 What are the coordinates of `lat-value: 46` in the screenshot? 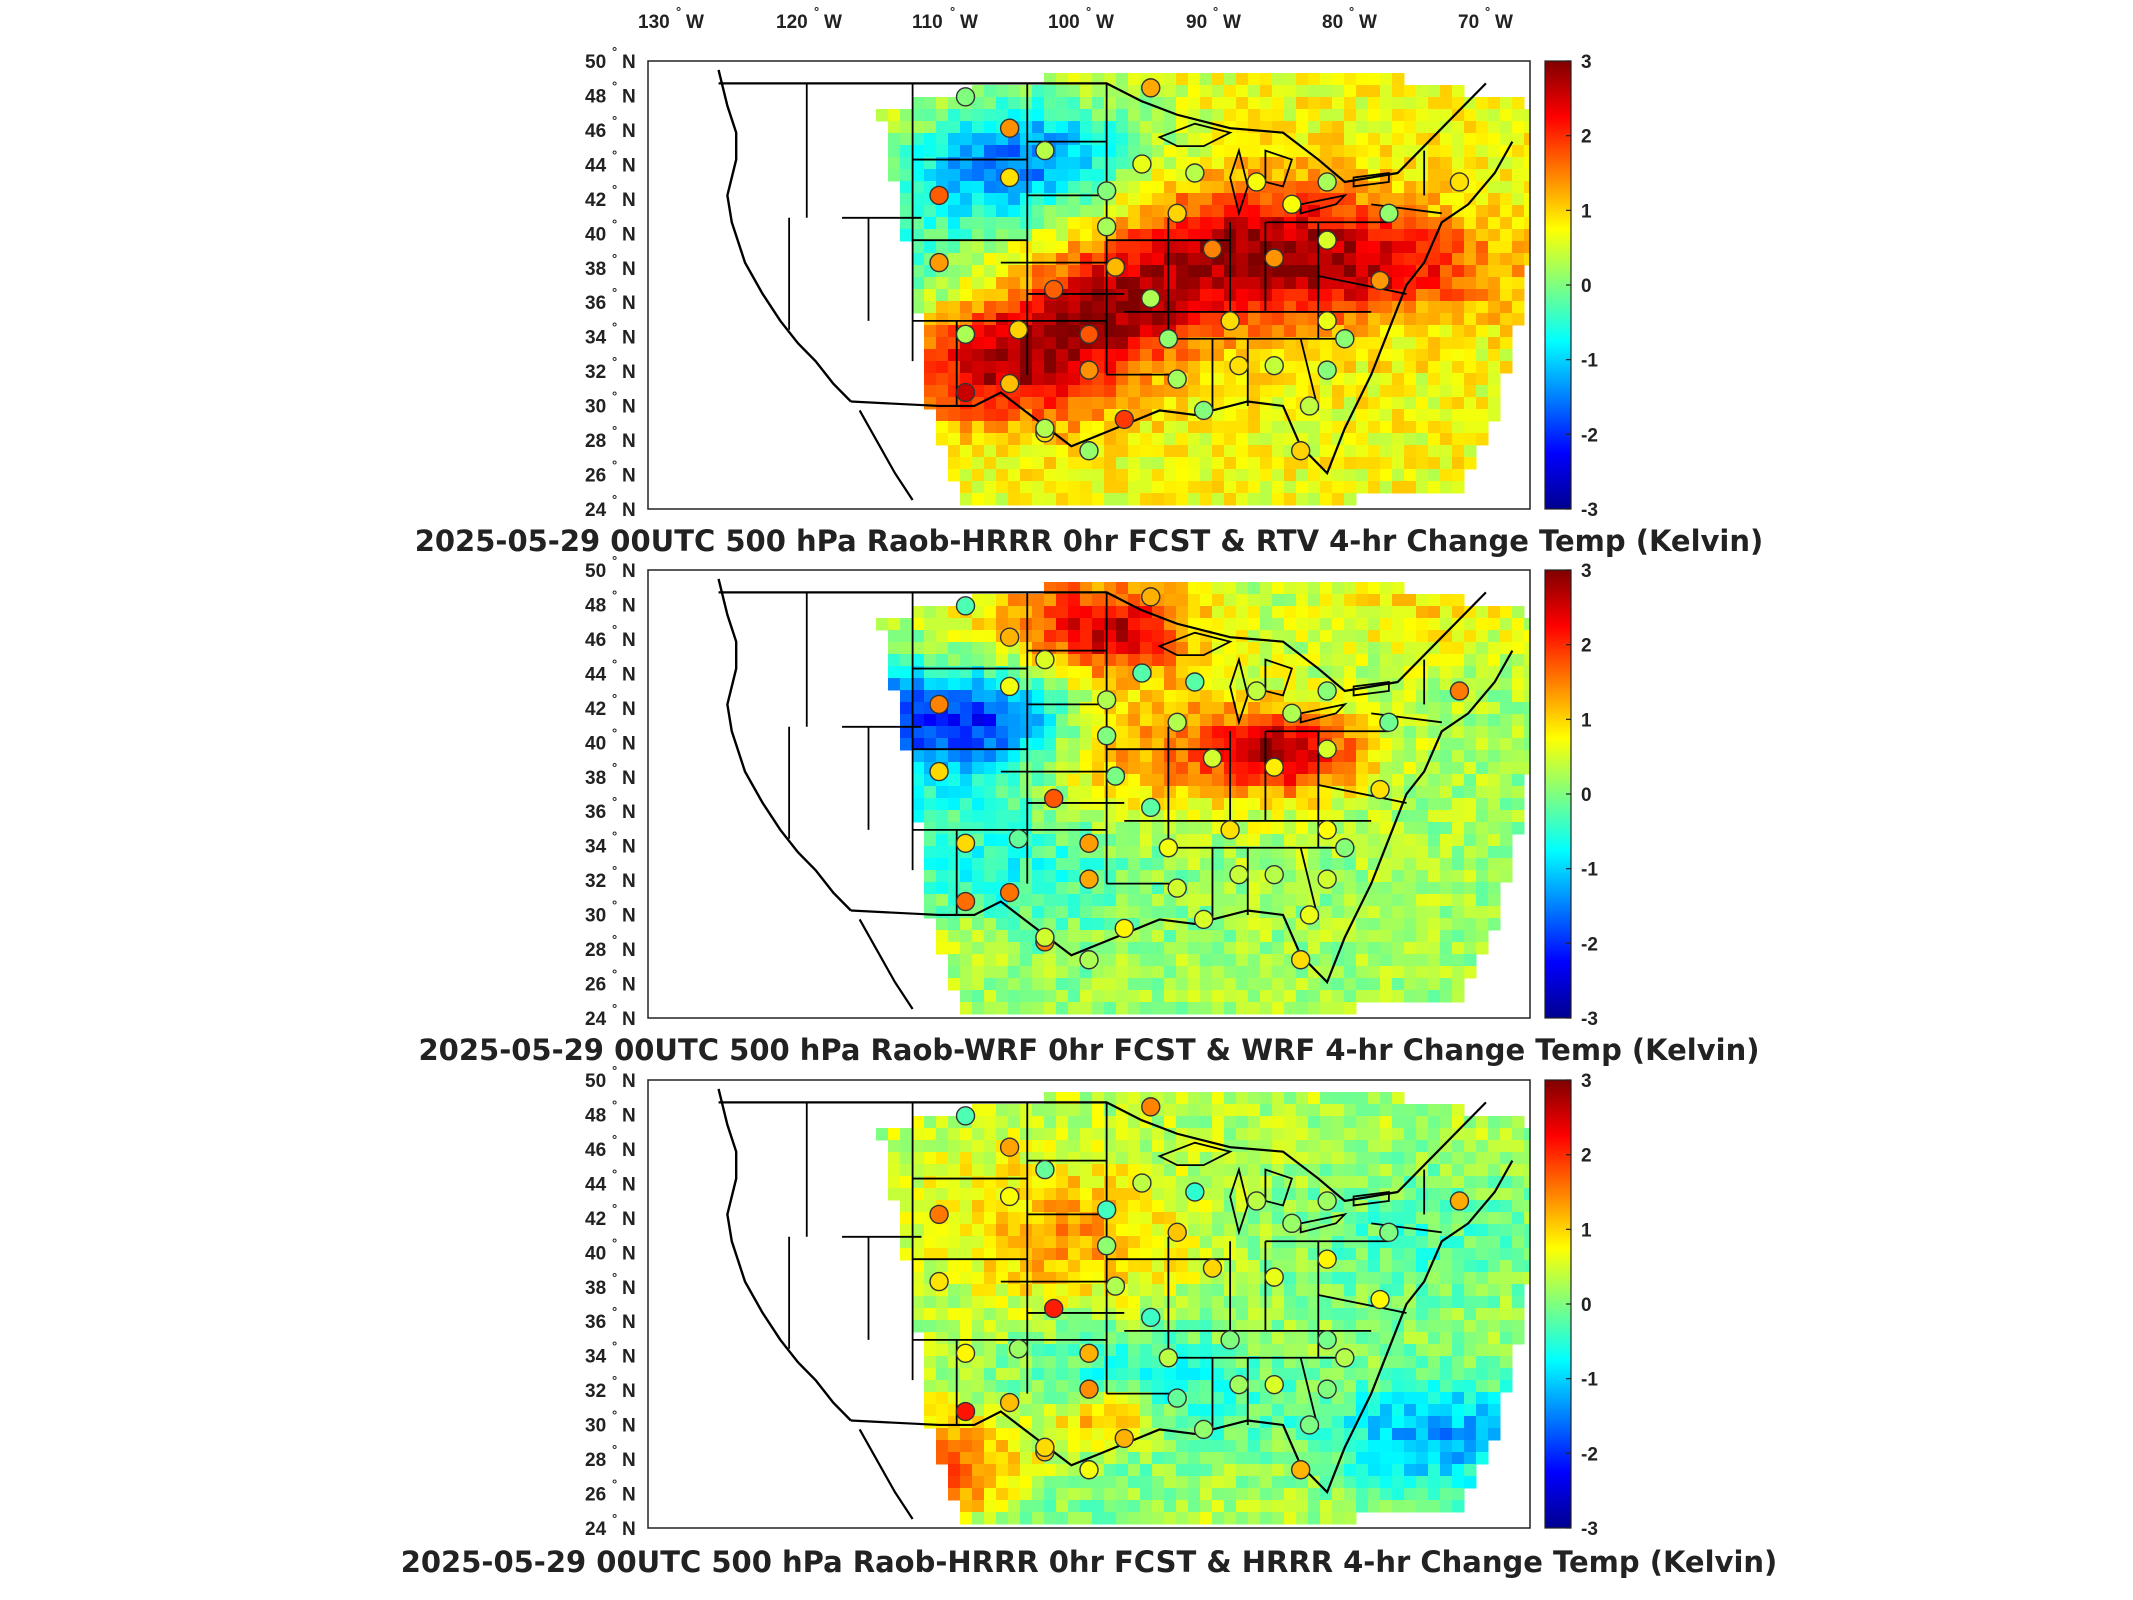 It's located at (595, 131).